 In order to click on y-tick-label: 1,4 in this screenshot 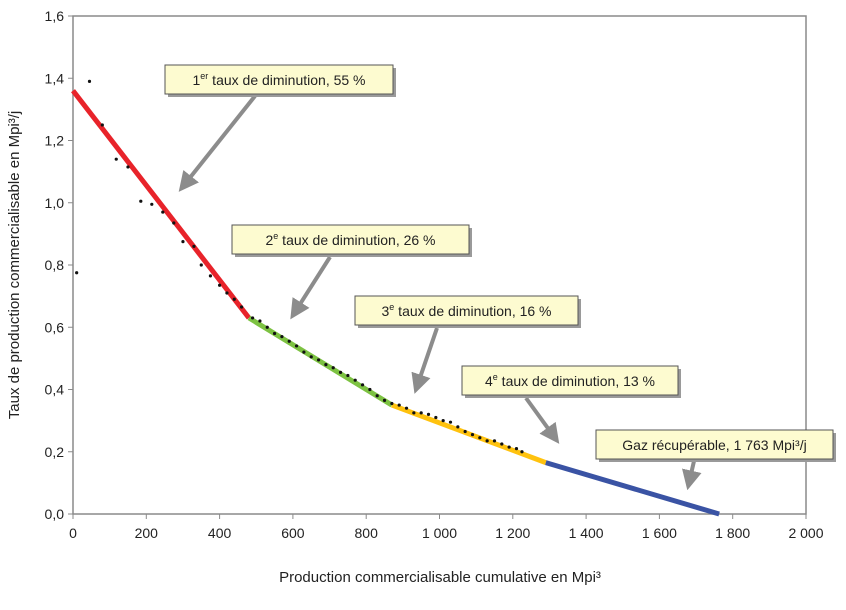, I will do `click(55, 78)`.